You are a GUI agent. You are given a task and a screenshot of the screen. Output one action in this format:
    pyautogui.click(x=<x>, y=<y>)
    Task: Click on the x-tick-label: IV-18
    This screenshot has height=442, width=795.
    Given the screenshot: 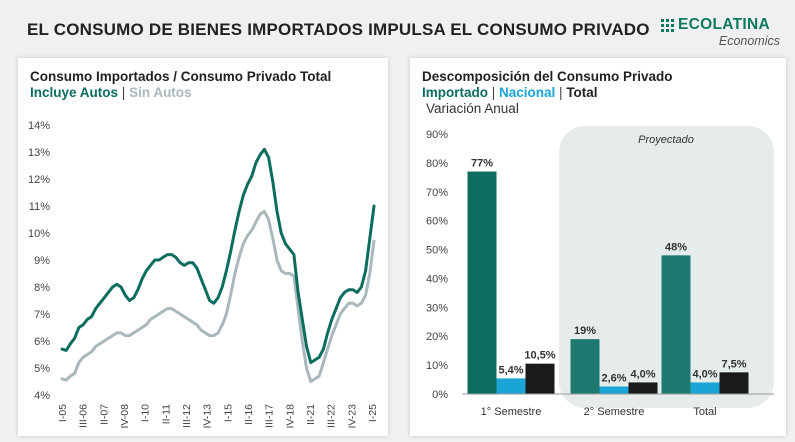 What is the action you would take?
    pyautogui.click(x=290, y=416)
    